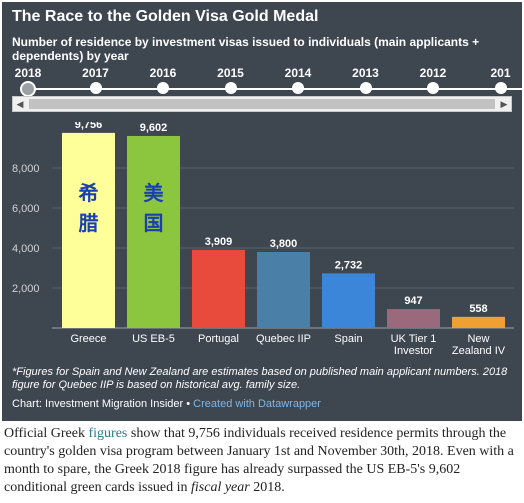 This screenshot has width=524, height=503. Describe the element at coordinates (348, 339) in the screenshot. I see `x-tick-label: Spain` at that location.